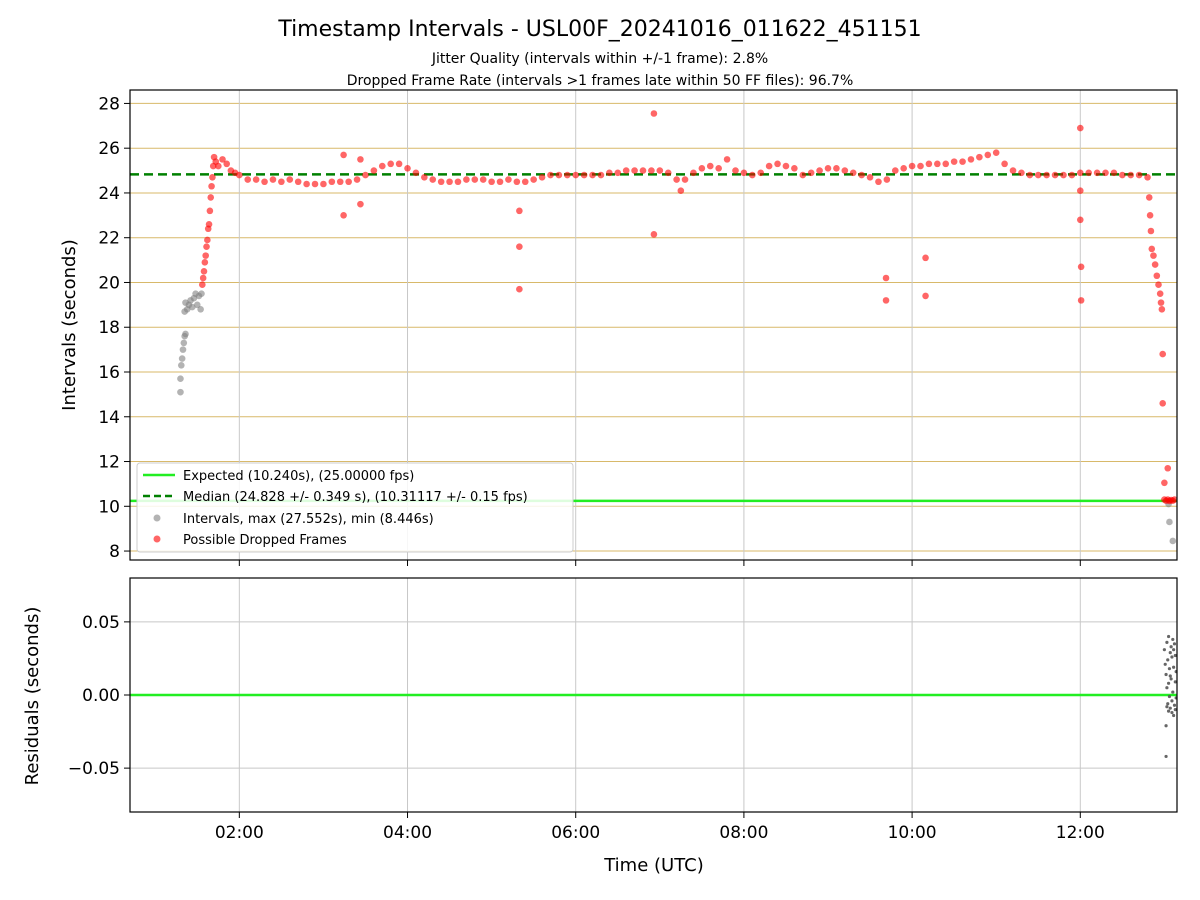  Describe the element at coordinates (109, 104) in the screenshot. I see `y-tick-label: 28` at that location.